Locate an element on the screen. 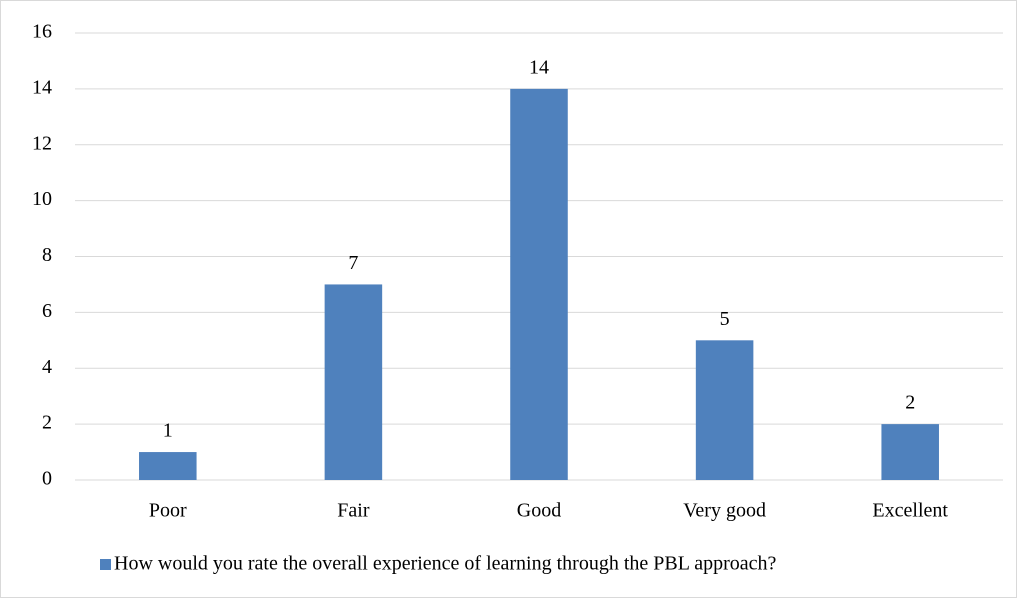  y-tick-label: 8 is located at coordinates (47, 255).